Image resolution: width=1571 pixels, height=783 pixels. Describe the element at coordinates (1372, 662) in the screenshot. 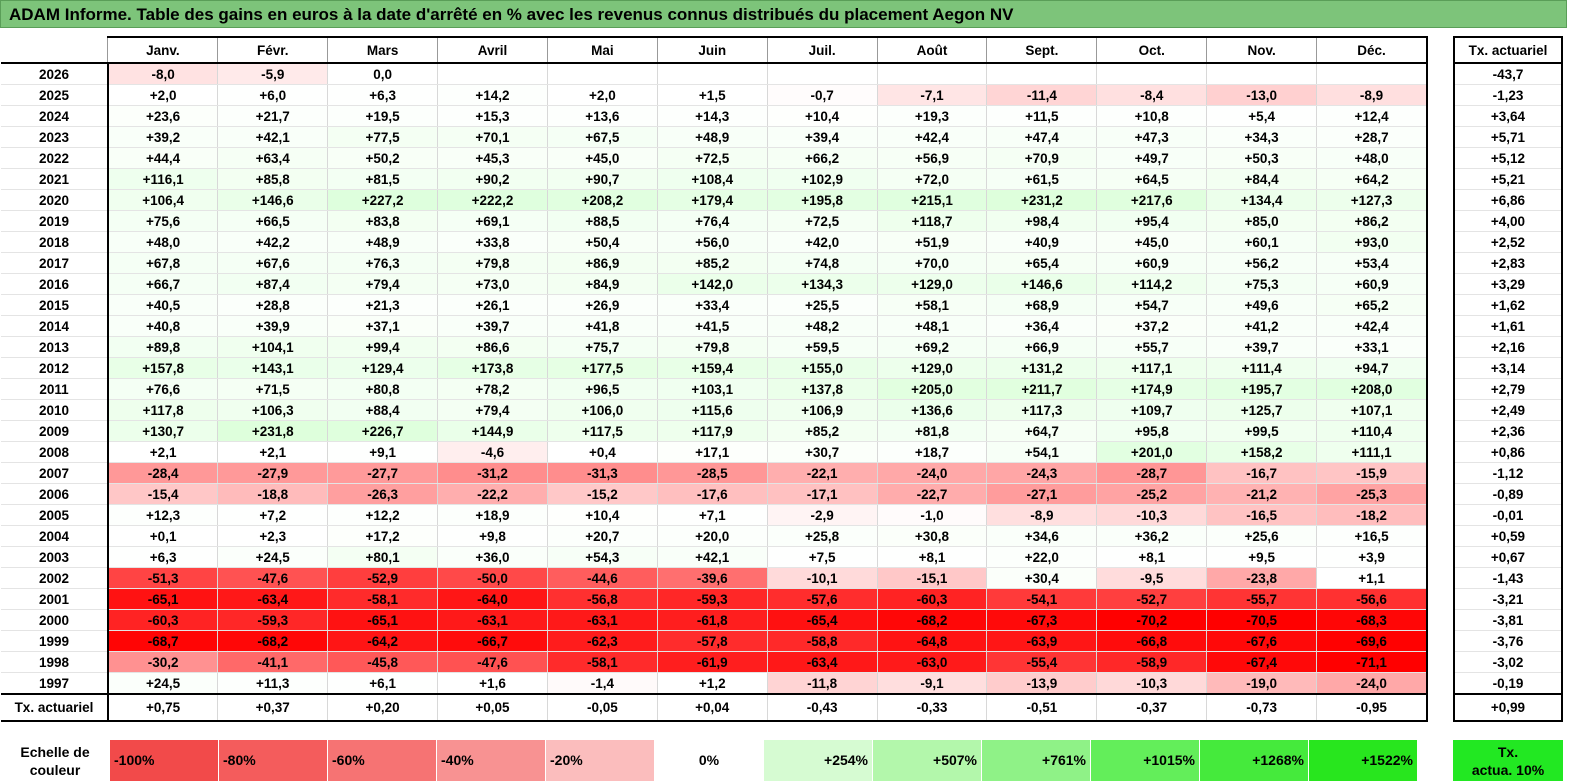

I see `gain-cell: -71,1` at that location.